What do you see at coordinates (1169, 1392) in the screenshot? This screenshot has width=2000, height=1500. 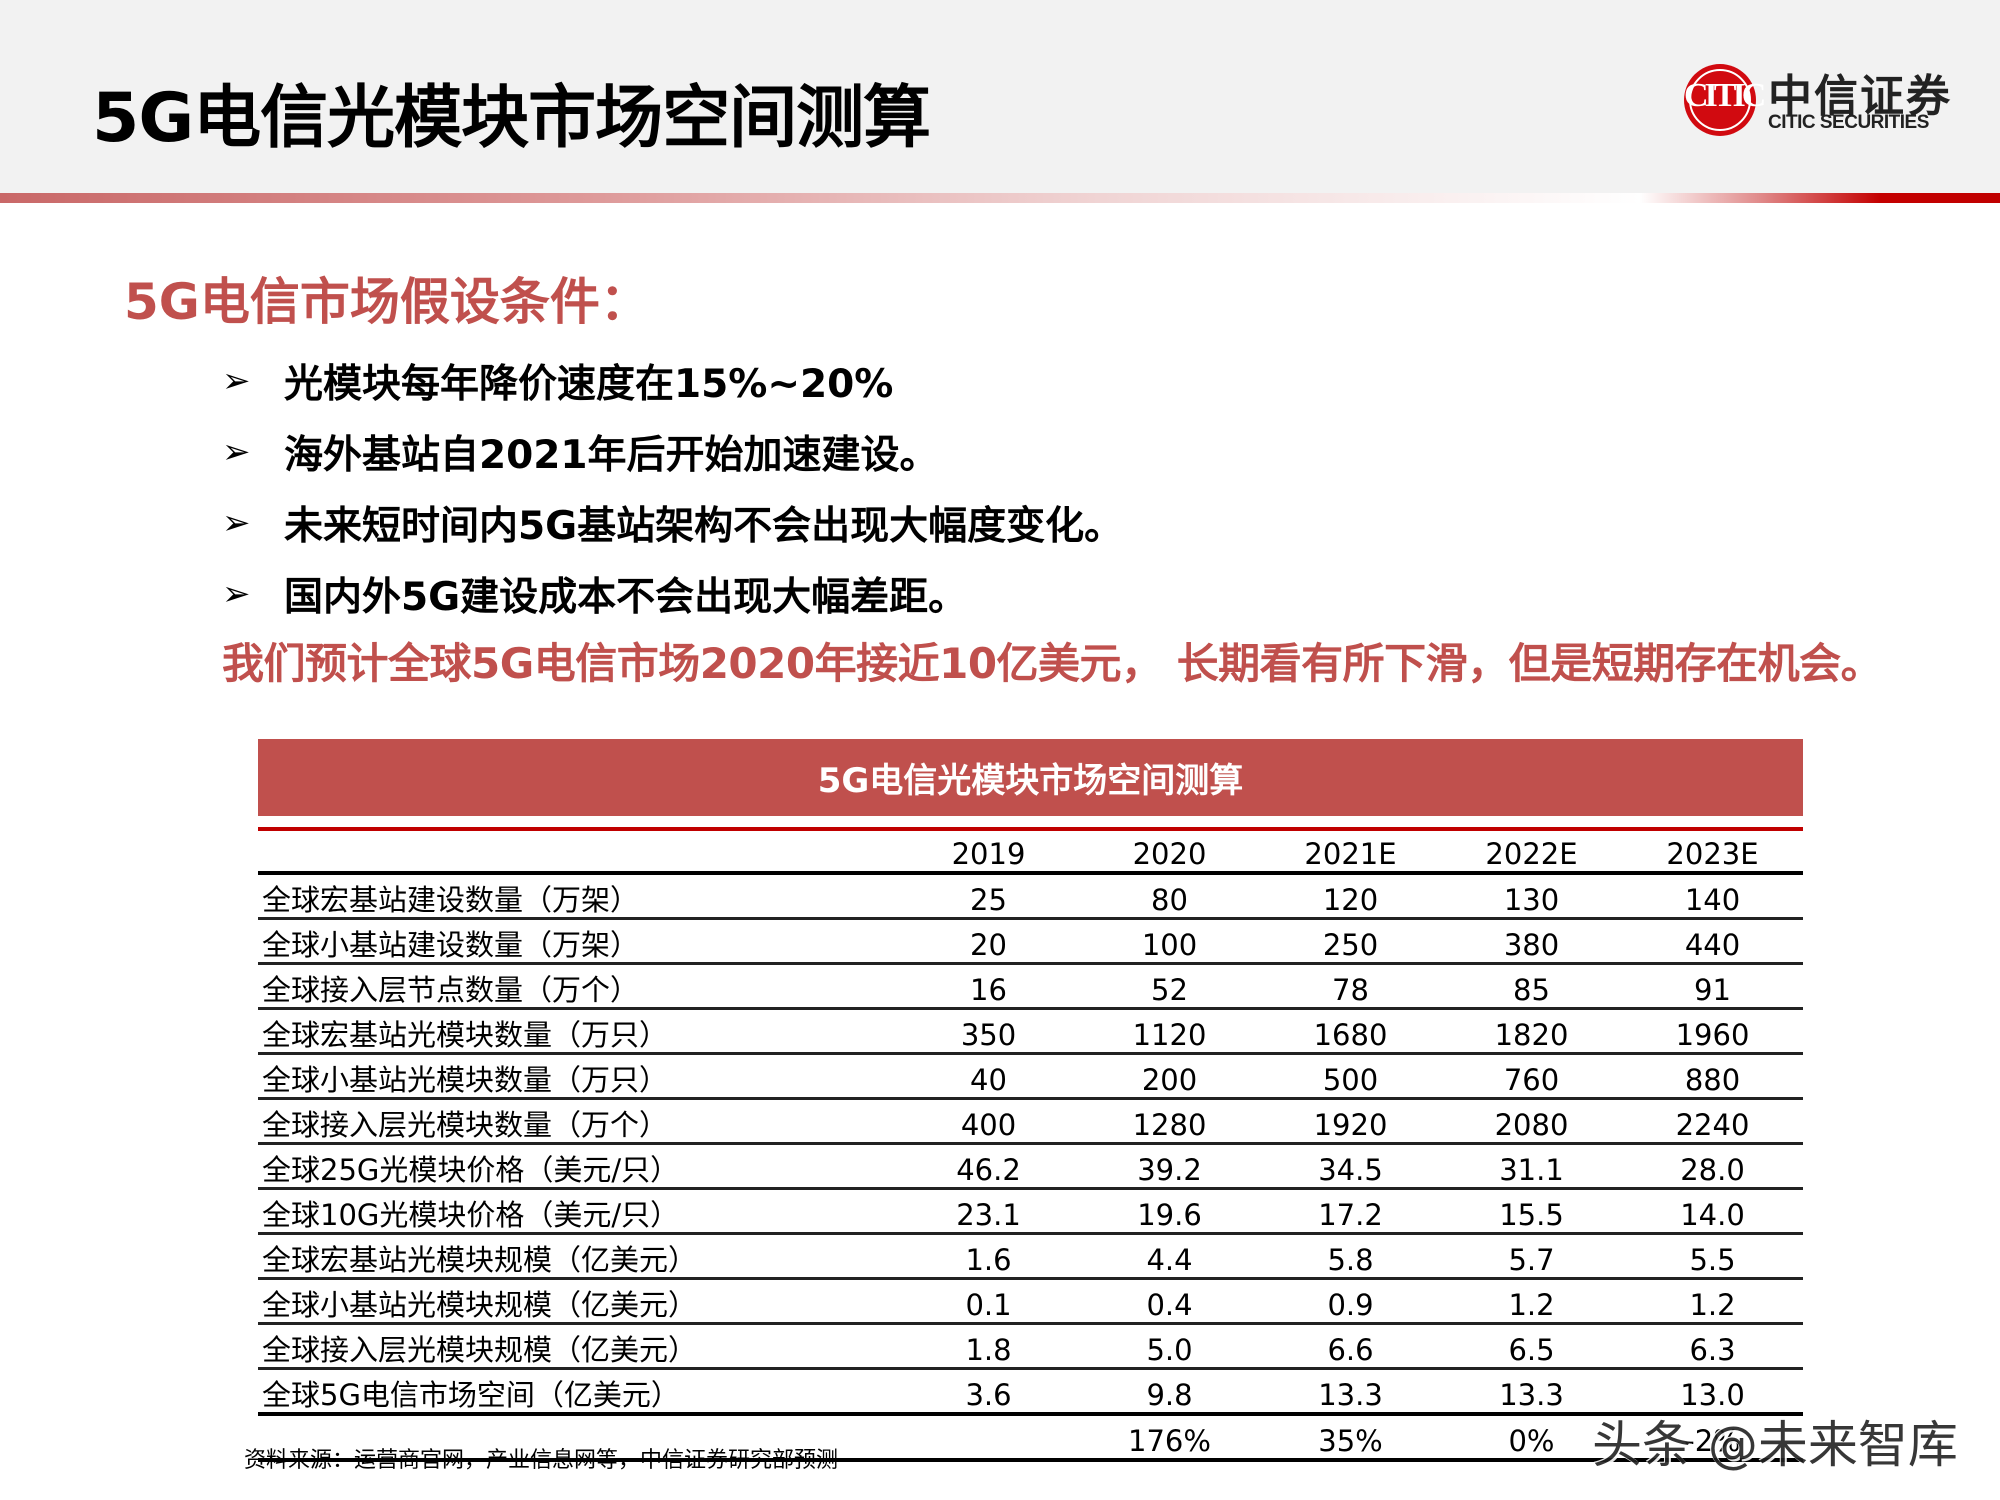 I see `cell-value: 9.8` at bounding box center [1169, 1392].